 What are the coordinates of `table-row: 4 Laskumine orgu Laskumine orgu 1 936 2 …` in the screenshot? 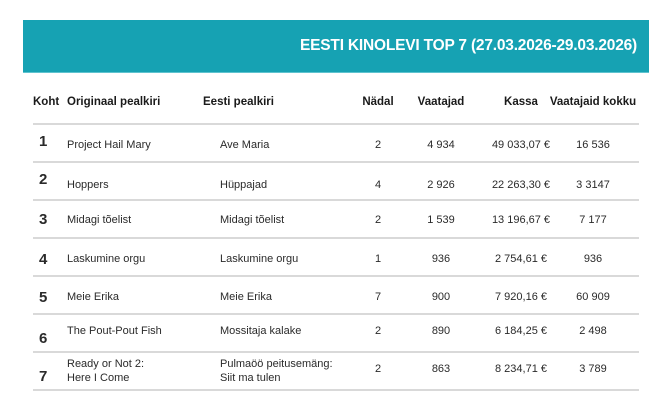 It's located at (336, 258).